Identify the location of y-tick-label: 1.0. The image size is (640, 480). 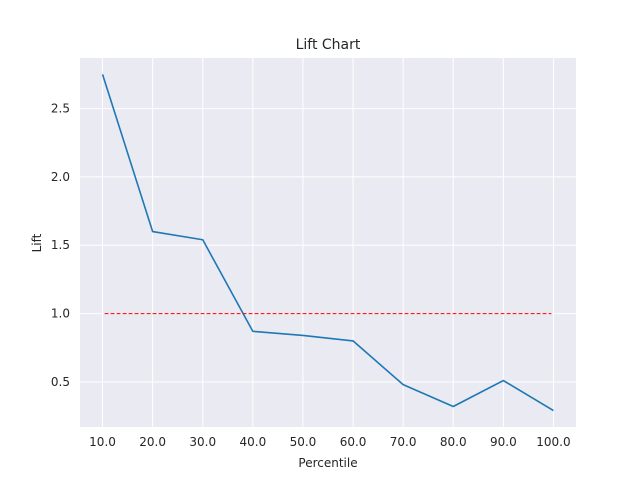
(60, 314).